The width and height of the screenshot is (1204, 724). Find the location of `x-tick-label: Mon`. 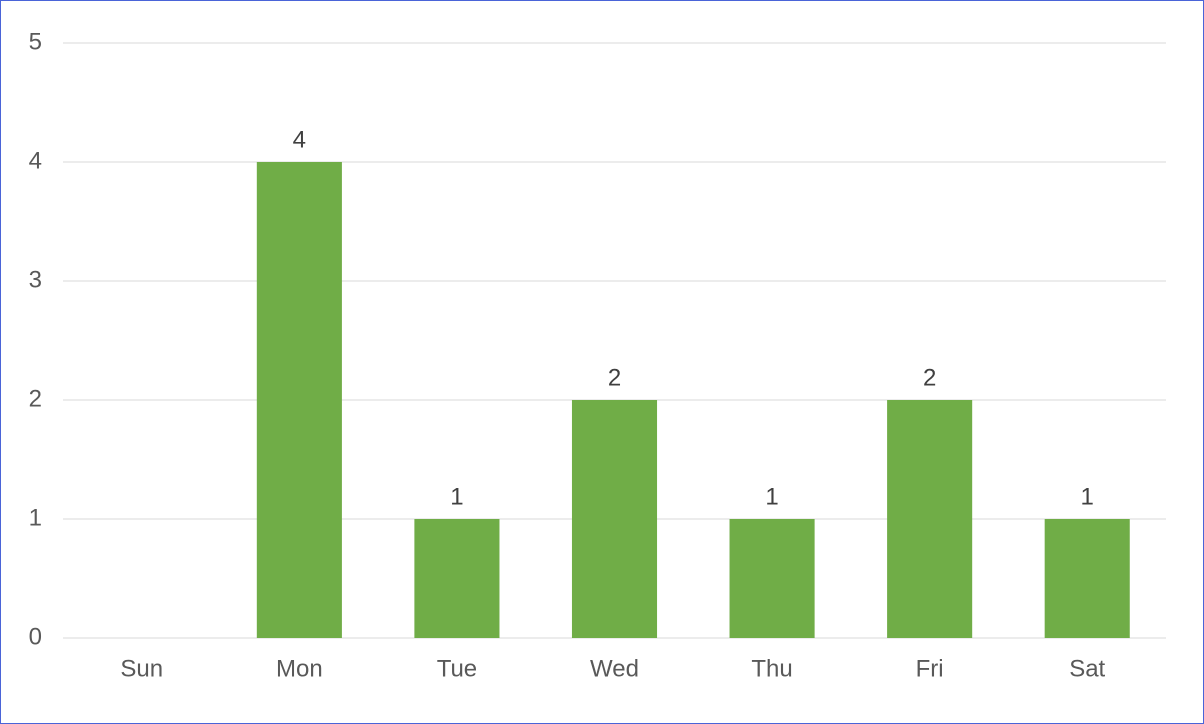

x-tick-label: Mon is located at coordinates (299, 668).